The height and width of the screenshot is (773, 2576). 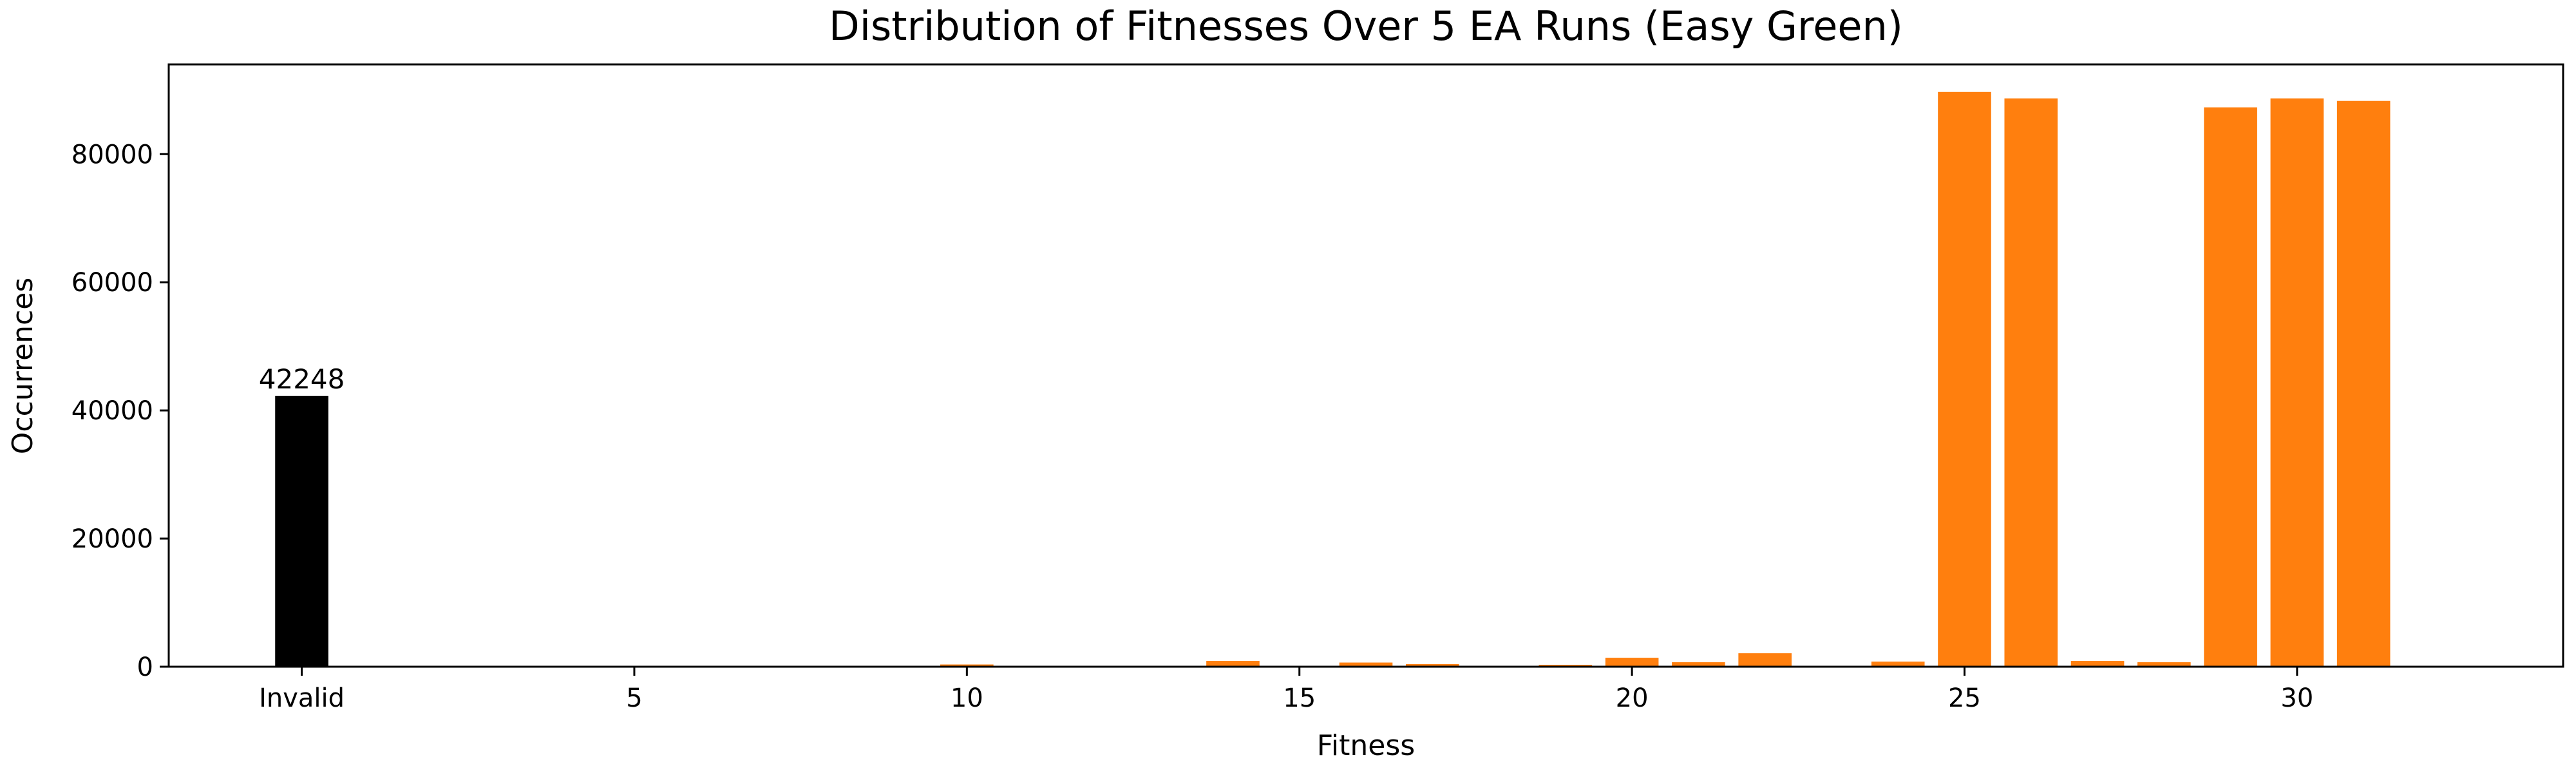 What do you see at coordinates (112, 154) in the screenshot?
I see `y-tick-label: 80000` at bounding box center [112, 154].